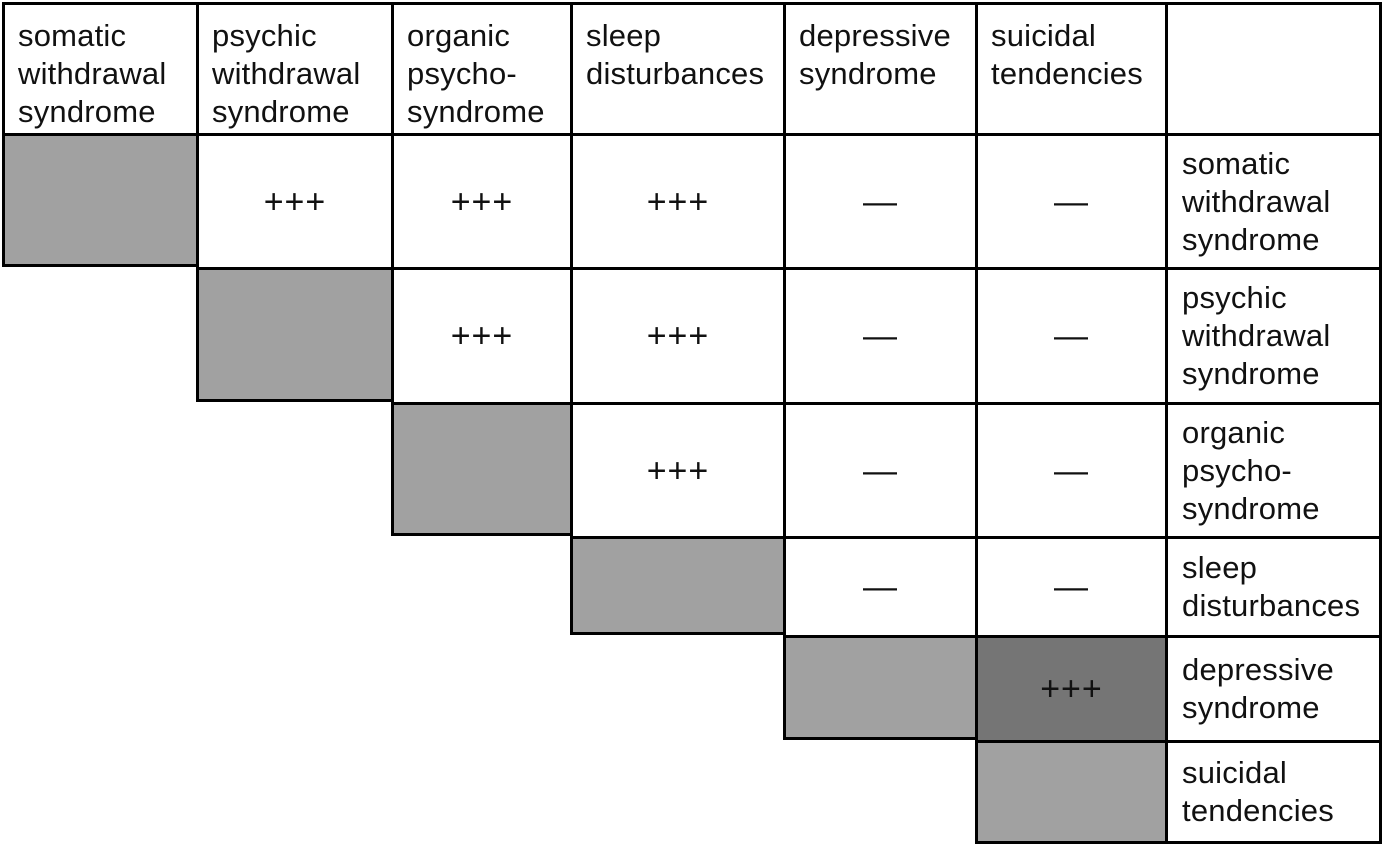  Describe the element at coordinates (1070, 200) in the screenshot. I see `cell-somatic-x-suicidal: —` at that location.